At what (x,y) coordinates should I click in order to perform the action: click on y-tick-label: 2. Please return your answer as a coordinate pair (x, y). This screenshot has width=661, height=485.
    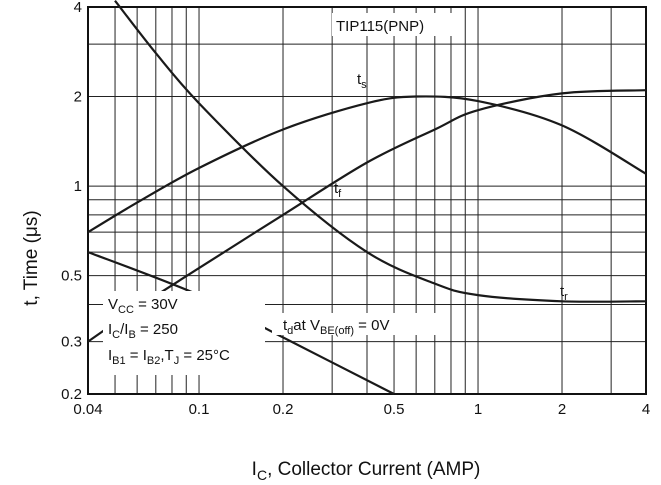
    Looking at the image, I should click on (78, 97).